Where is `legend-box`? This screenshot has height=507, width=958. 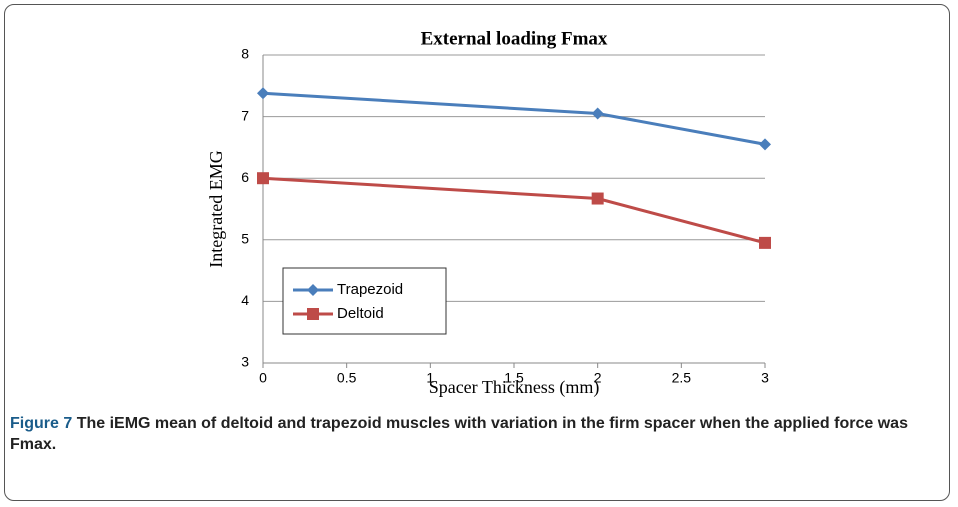 legend-box is located at coordinates (364, 301).